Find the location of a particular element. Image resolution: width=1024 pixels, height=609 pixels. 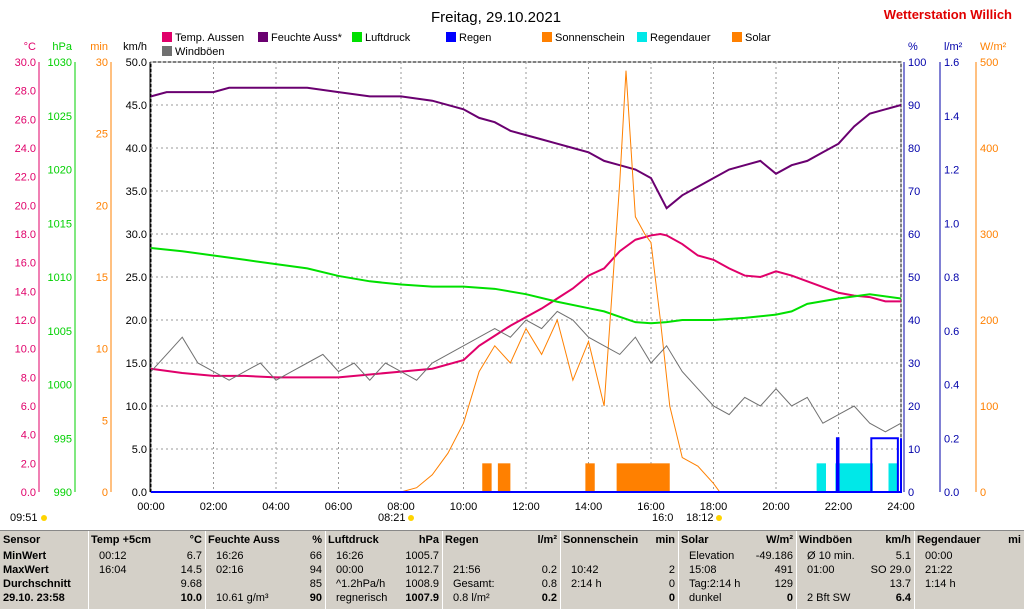

x-tick-label: 18:00 is located at coordinates (714, 507).